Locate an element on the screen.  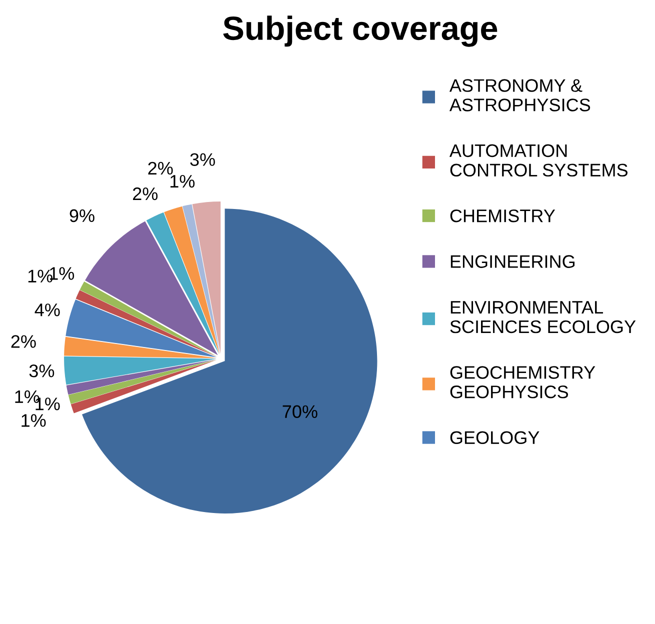
legend-label: ASTRONOMY & ASTROPHYSICS is located at coordinates (519, 95).